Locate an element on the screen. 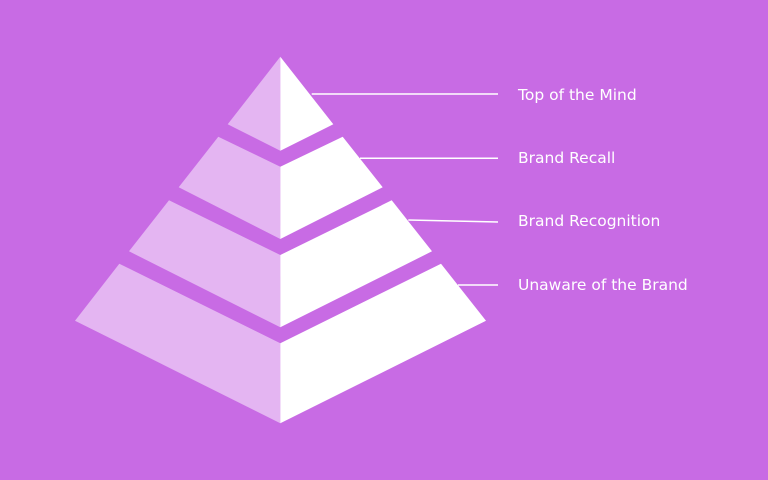  tier-4-left-face is located at coordinates (178, 343).